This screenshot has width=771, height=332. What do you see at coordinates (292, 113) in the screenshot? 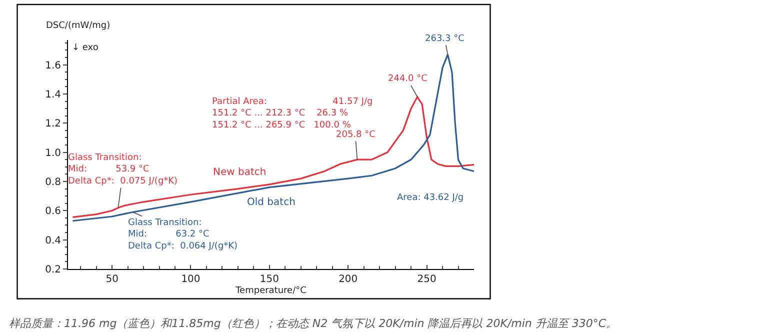
I see `annotation: Partial Area: 41.57 J/g 151.2 °C ... 212.3 °C 26.3 % 151.2 °C ... 265.9 °C 100.0 %` at bounding box center [292, 113].